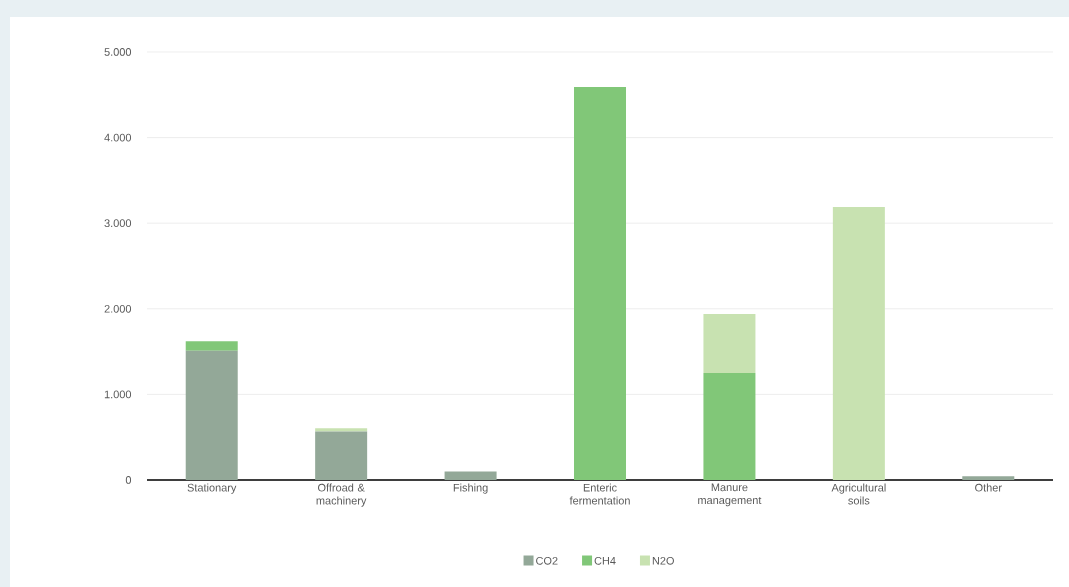 This screenshot has width=1069, height=587. Describe the element at coordinates (118, 223) in the screenshot. I see `y-tick-label: 3.000` at that location.